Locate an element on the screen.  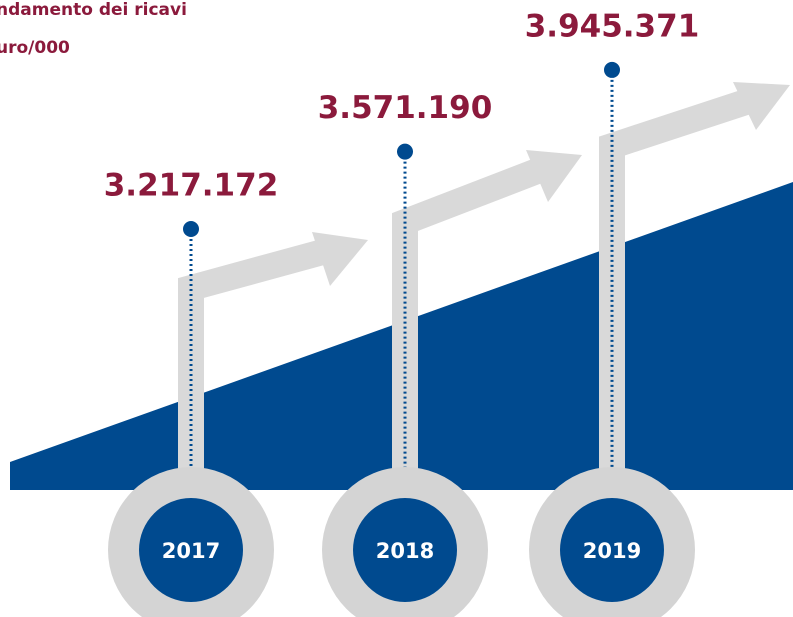
value-label: 3.945.371 is located at coordinates (612, 26).